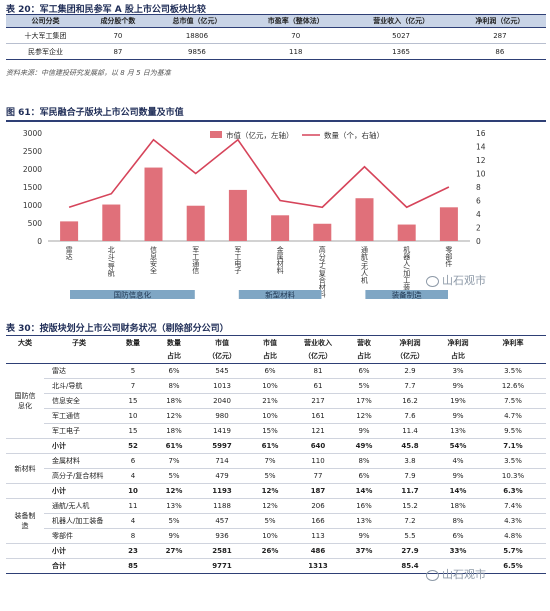  I want to click on table30-cell: 9771, so click(222, 566).